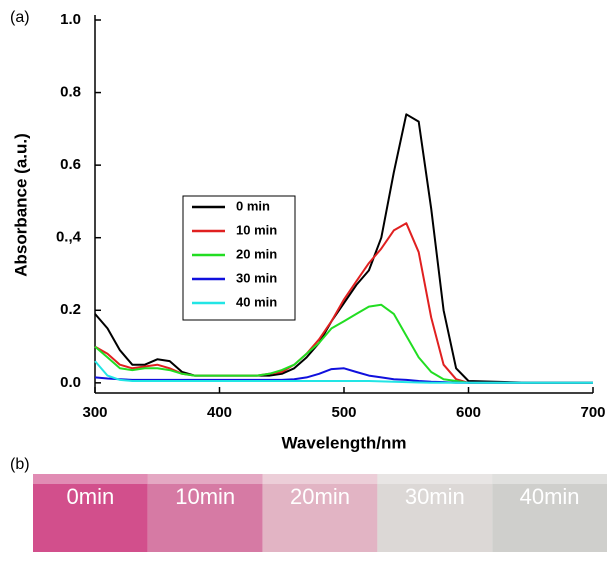 This screenshot has height=584, width=610. Describe the element at coordinates (343, 412) in the screenshot. I see `x-tick-label: 500` at that location.